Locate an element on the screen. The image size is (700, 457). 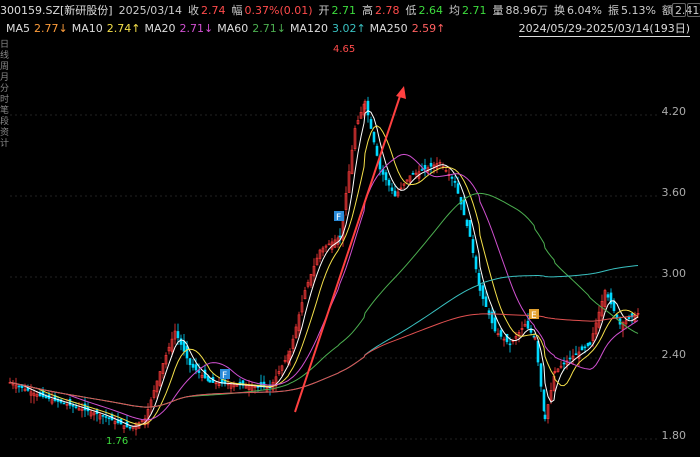
volume-label: 量 is located at coordinates (498, 10).